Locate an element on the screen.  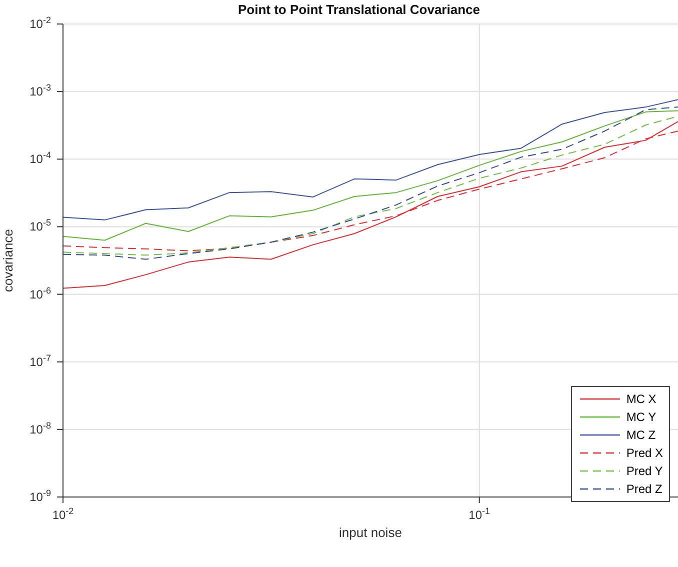
y-tick-label: 10$^{-8}$ is located at coordinates (40, 428).